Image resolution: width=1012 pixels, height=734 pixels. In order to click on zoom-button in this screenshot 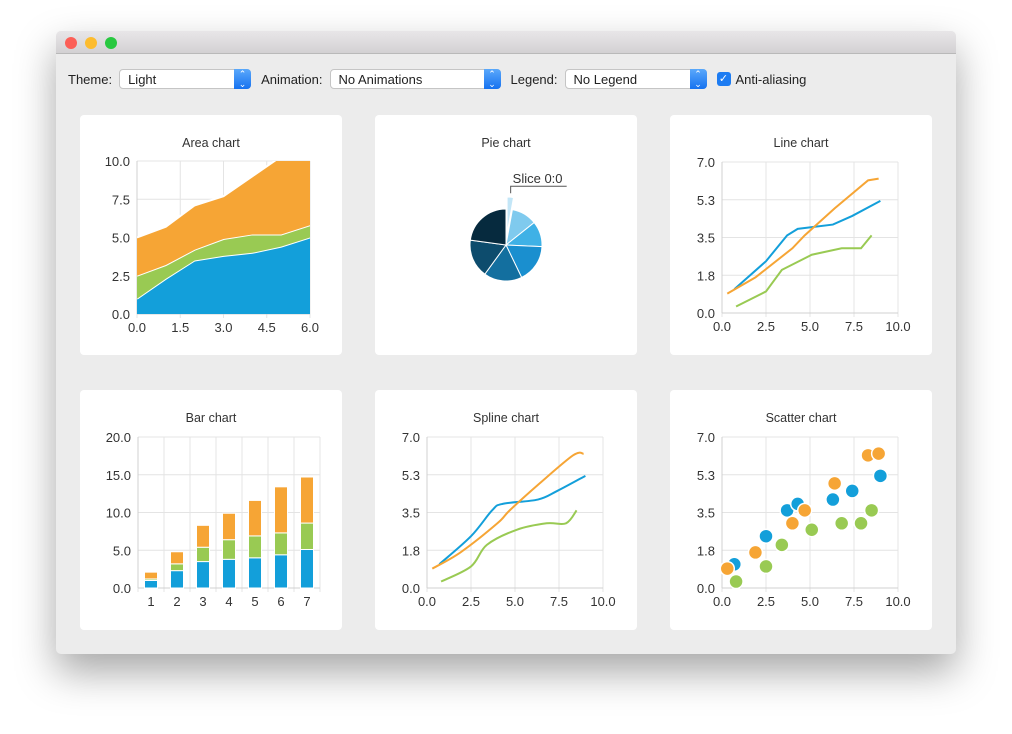, I will do `click(111, 43)`.